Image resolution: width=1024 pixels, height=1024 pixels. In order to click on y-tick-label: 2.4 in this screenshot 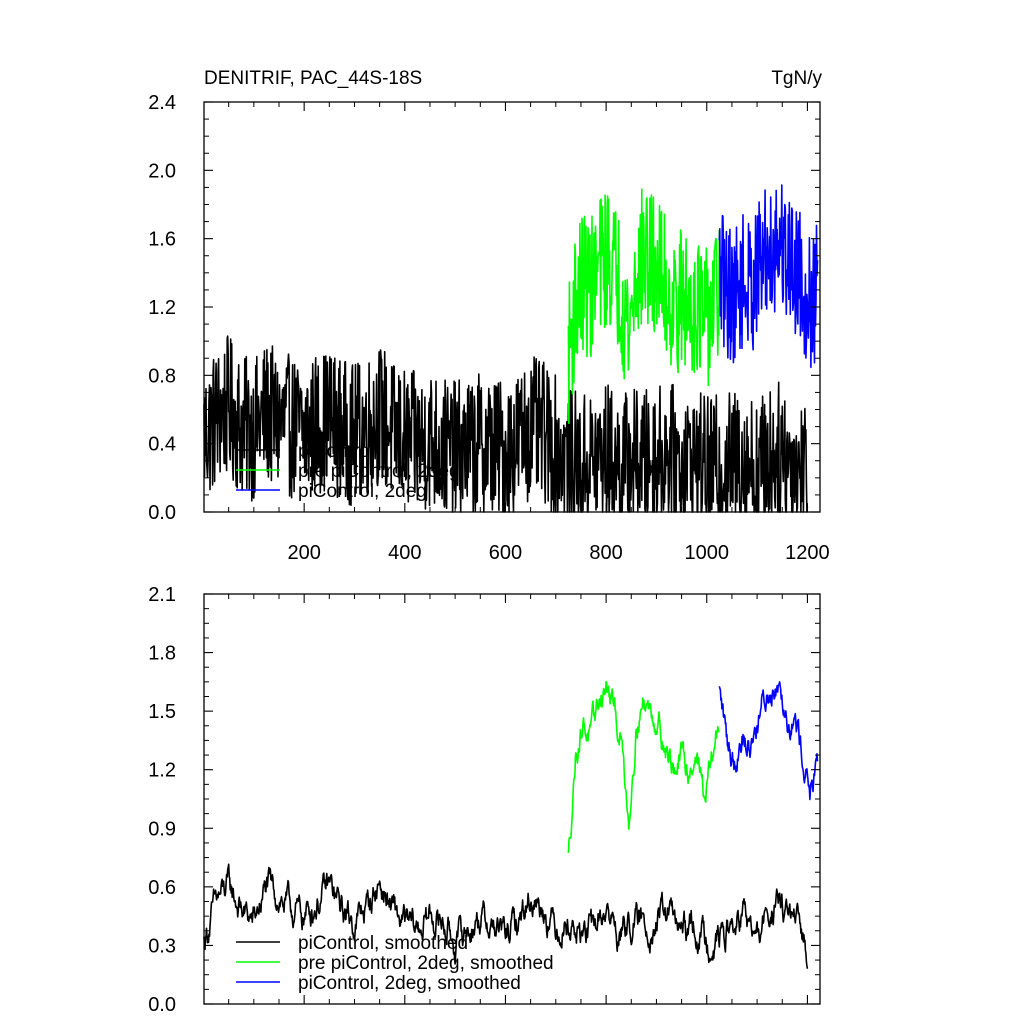, I will do `click(162, 103)`.